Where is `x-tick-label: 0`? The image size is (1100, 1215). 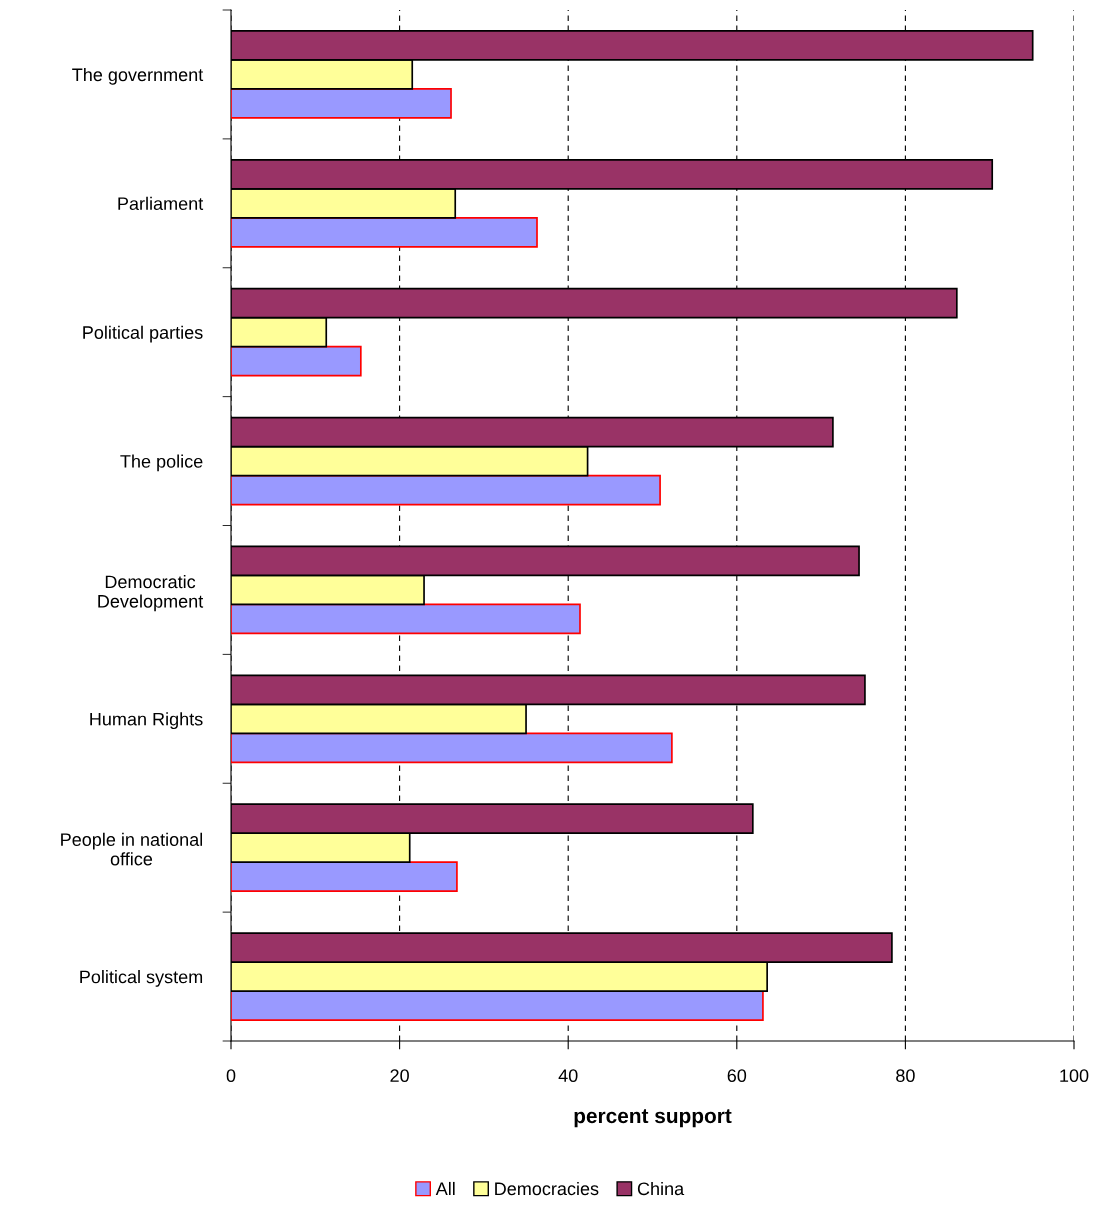 x-tick-label: 0 is located at coordinates (231, 1076).